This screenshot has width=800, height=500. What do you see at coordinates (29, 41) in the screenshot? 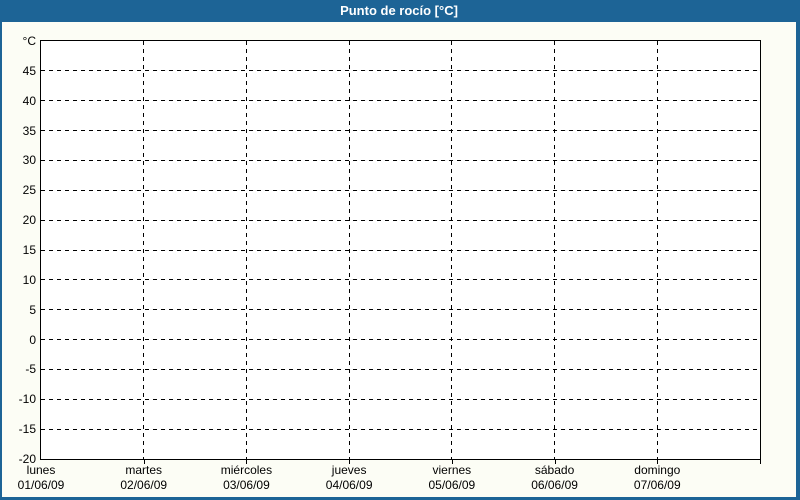
I see `y-axis-unit-label: °C` at bounding box center [29, 41].